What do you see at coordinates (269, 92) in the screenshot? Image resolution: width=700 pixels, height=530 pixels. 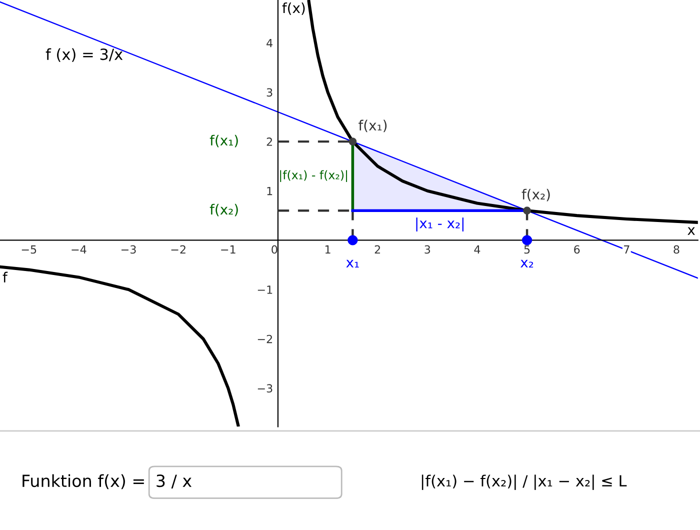 I see `y-tick-label: 3` at bounding box center [269, 92].